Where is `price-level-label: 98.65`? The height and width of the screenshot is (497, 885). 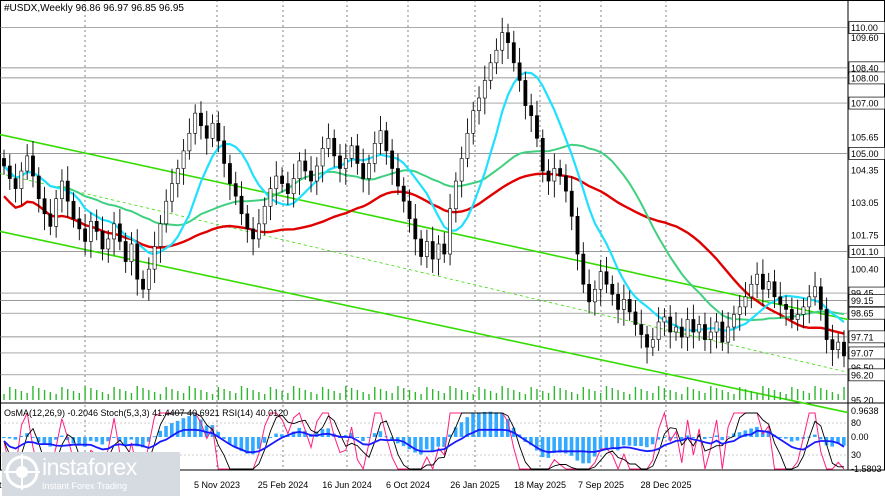 price-level-label: 98.65 is located at coordinates (866, 313).